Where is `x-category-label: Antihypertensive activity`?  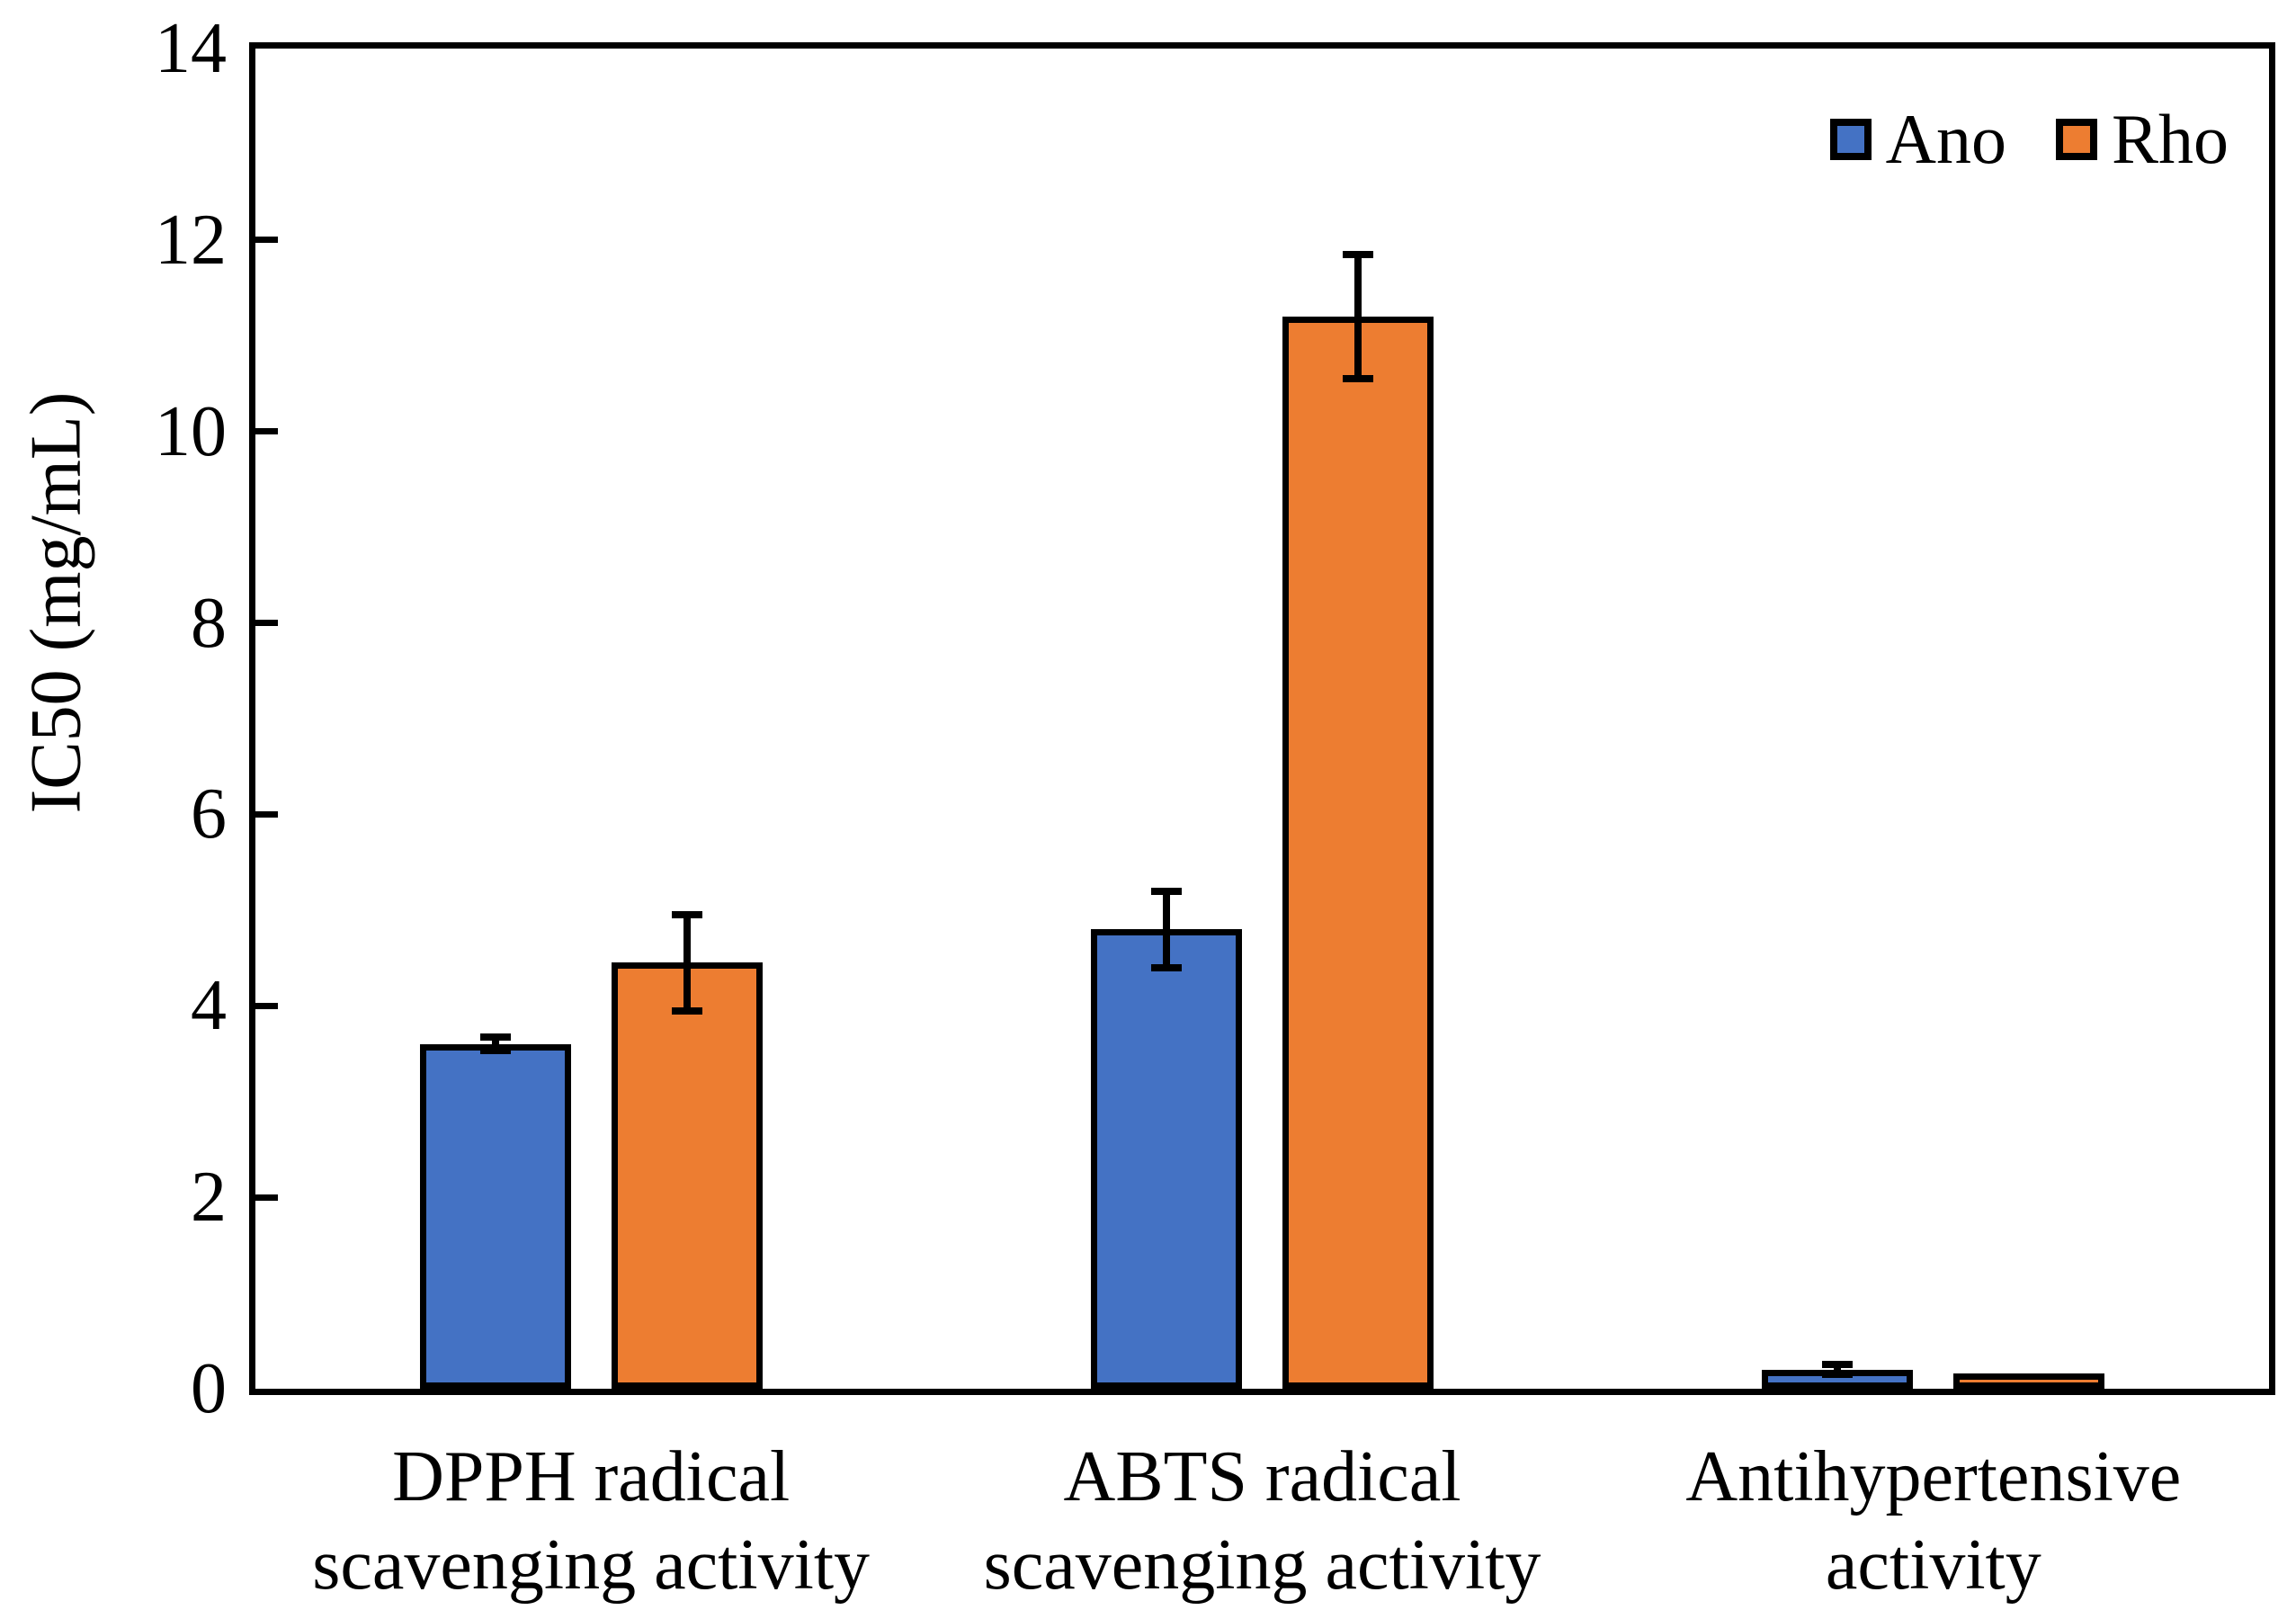
x-category-label: Antihypertensive activity is located at coordinates (1933, 1521).